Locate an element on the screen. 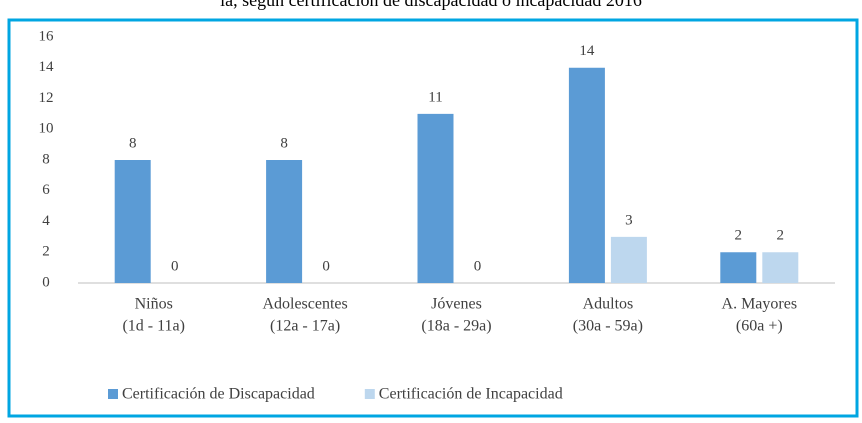 The image size is (862, 423). y-tick-label: 12 is located at coordinates (46, 98).